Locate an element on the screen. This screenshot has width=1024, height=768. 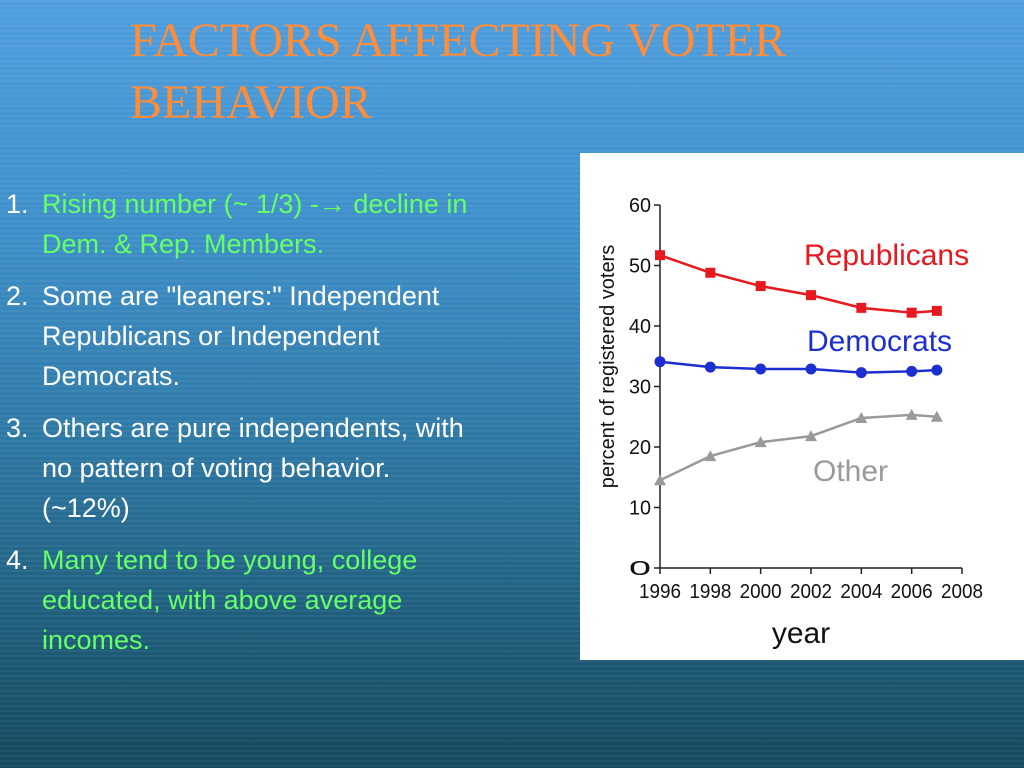
y-tick-label: 60 is located at coordinates (640, 206).